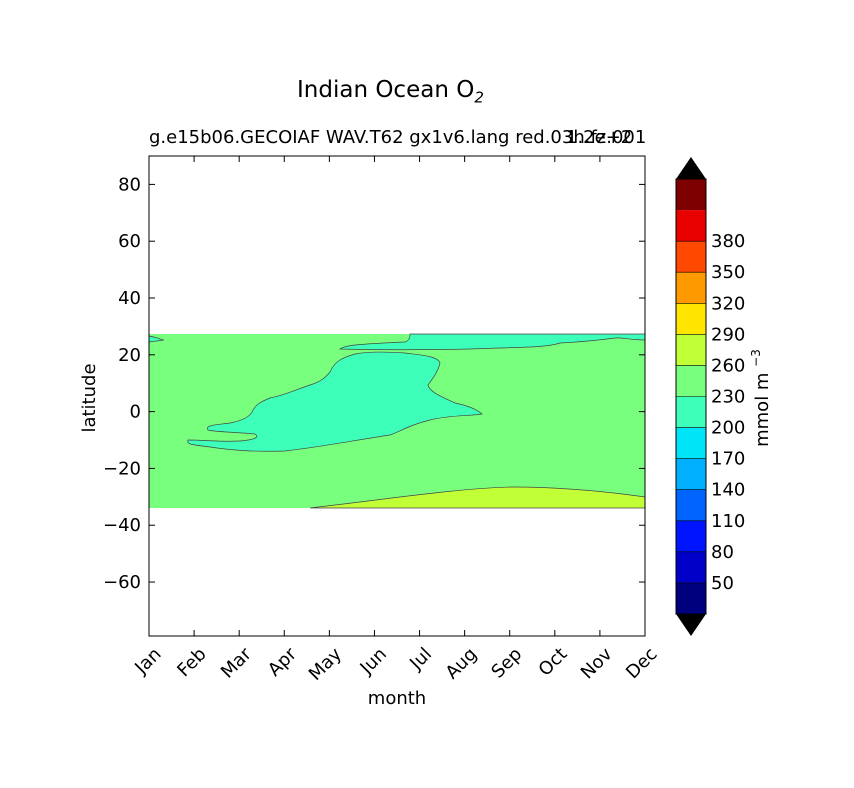  I want to click on colorbar-tick-label: 80, so click(722, 552).